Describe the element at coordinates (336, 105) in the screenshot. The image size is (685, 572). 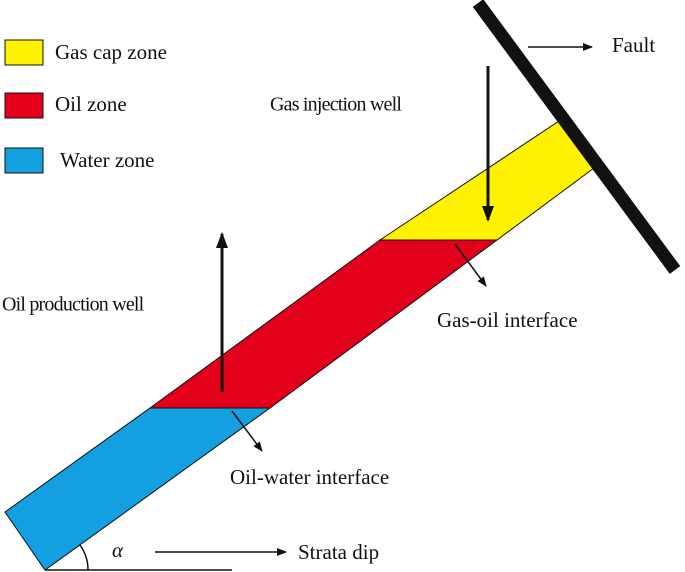
I see `label: Gas injection well` at that location.